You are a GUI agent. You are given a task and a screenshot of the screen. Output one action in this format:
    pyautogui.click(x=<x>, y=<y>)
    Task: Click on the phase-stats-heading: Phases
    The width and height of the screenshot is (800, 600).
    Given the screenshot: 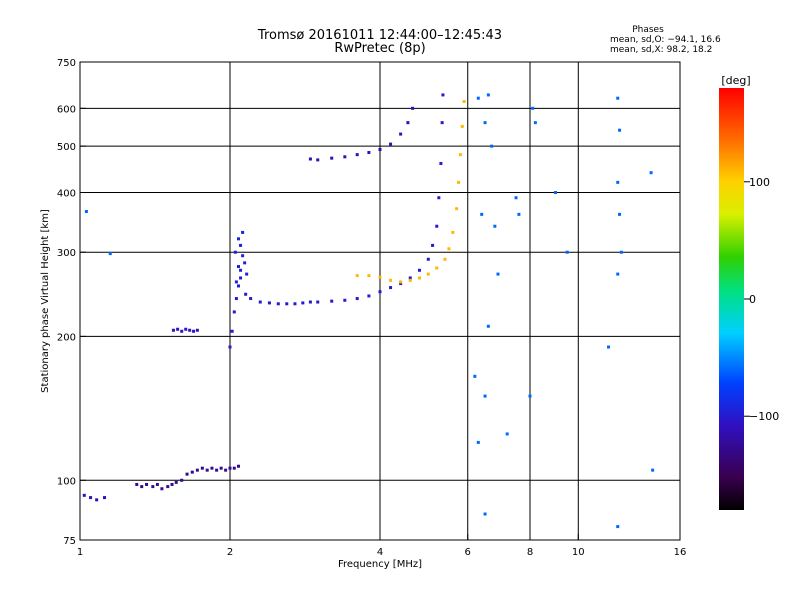 What is the action you would take?
    pyautogui.click(x=648, y=30)
    